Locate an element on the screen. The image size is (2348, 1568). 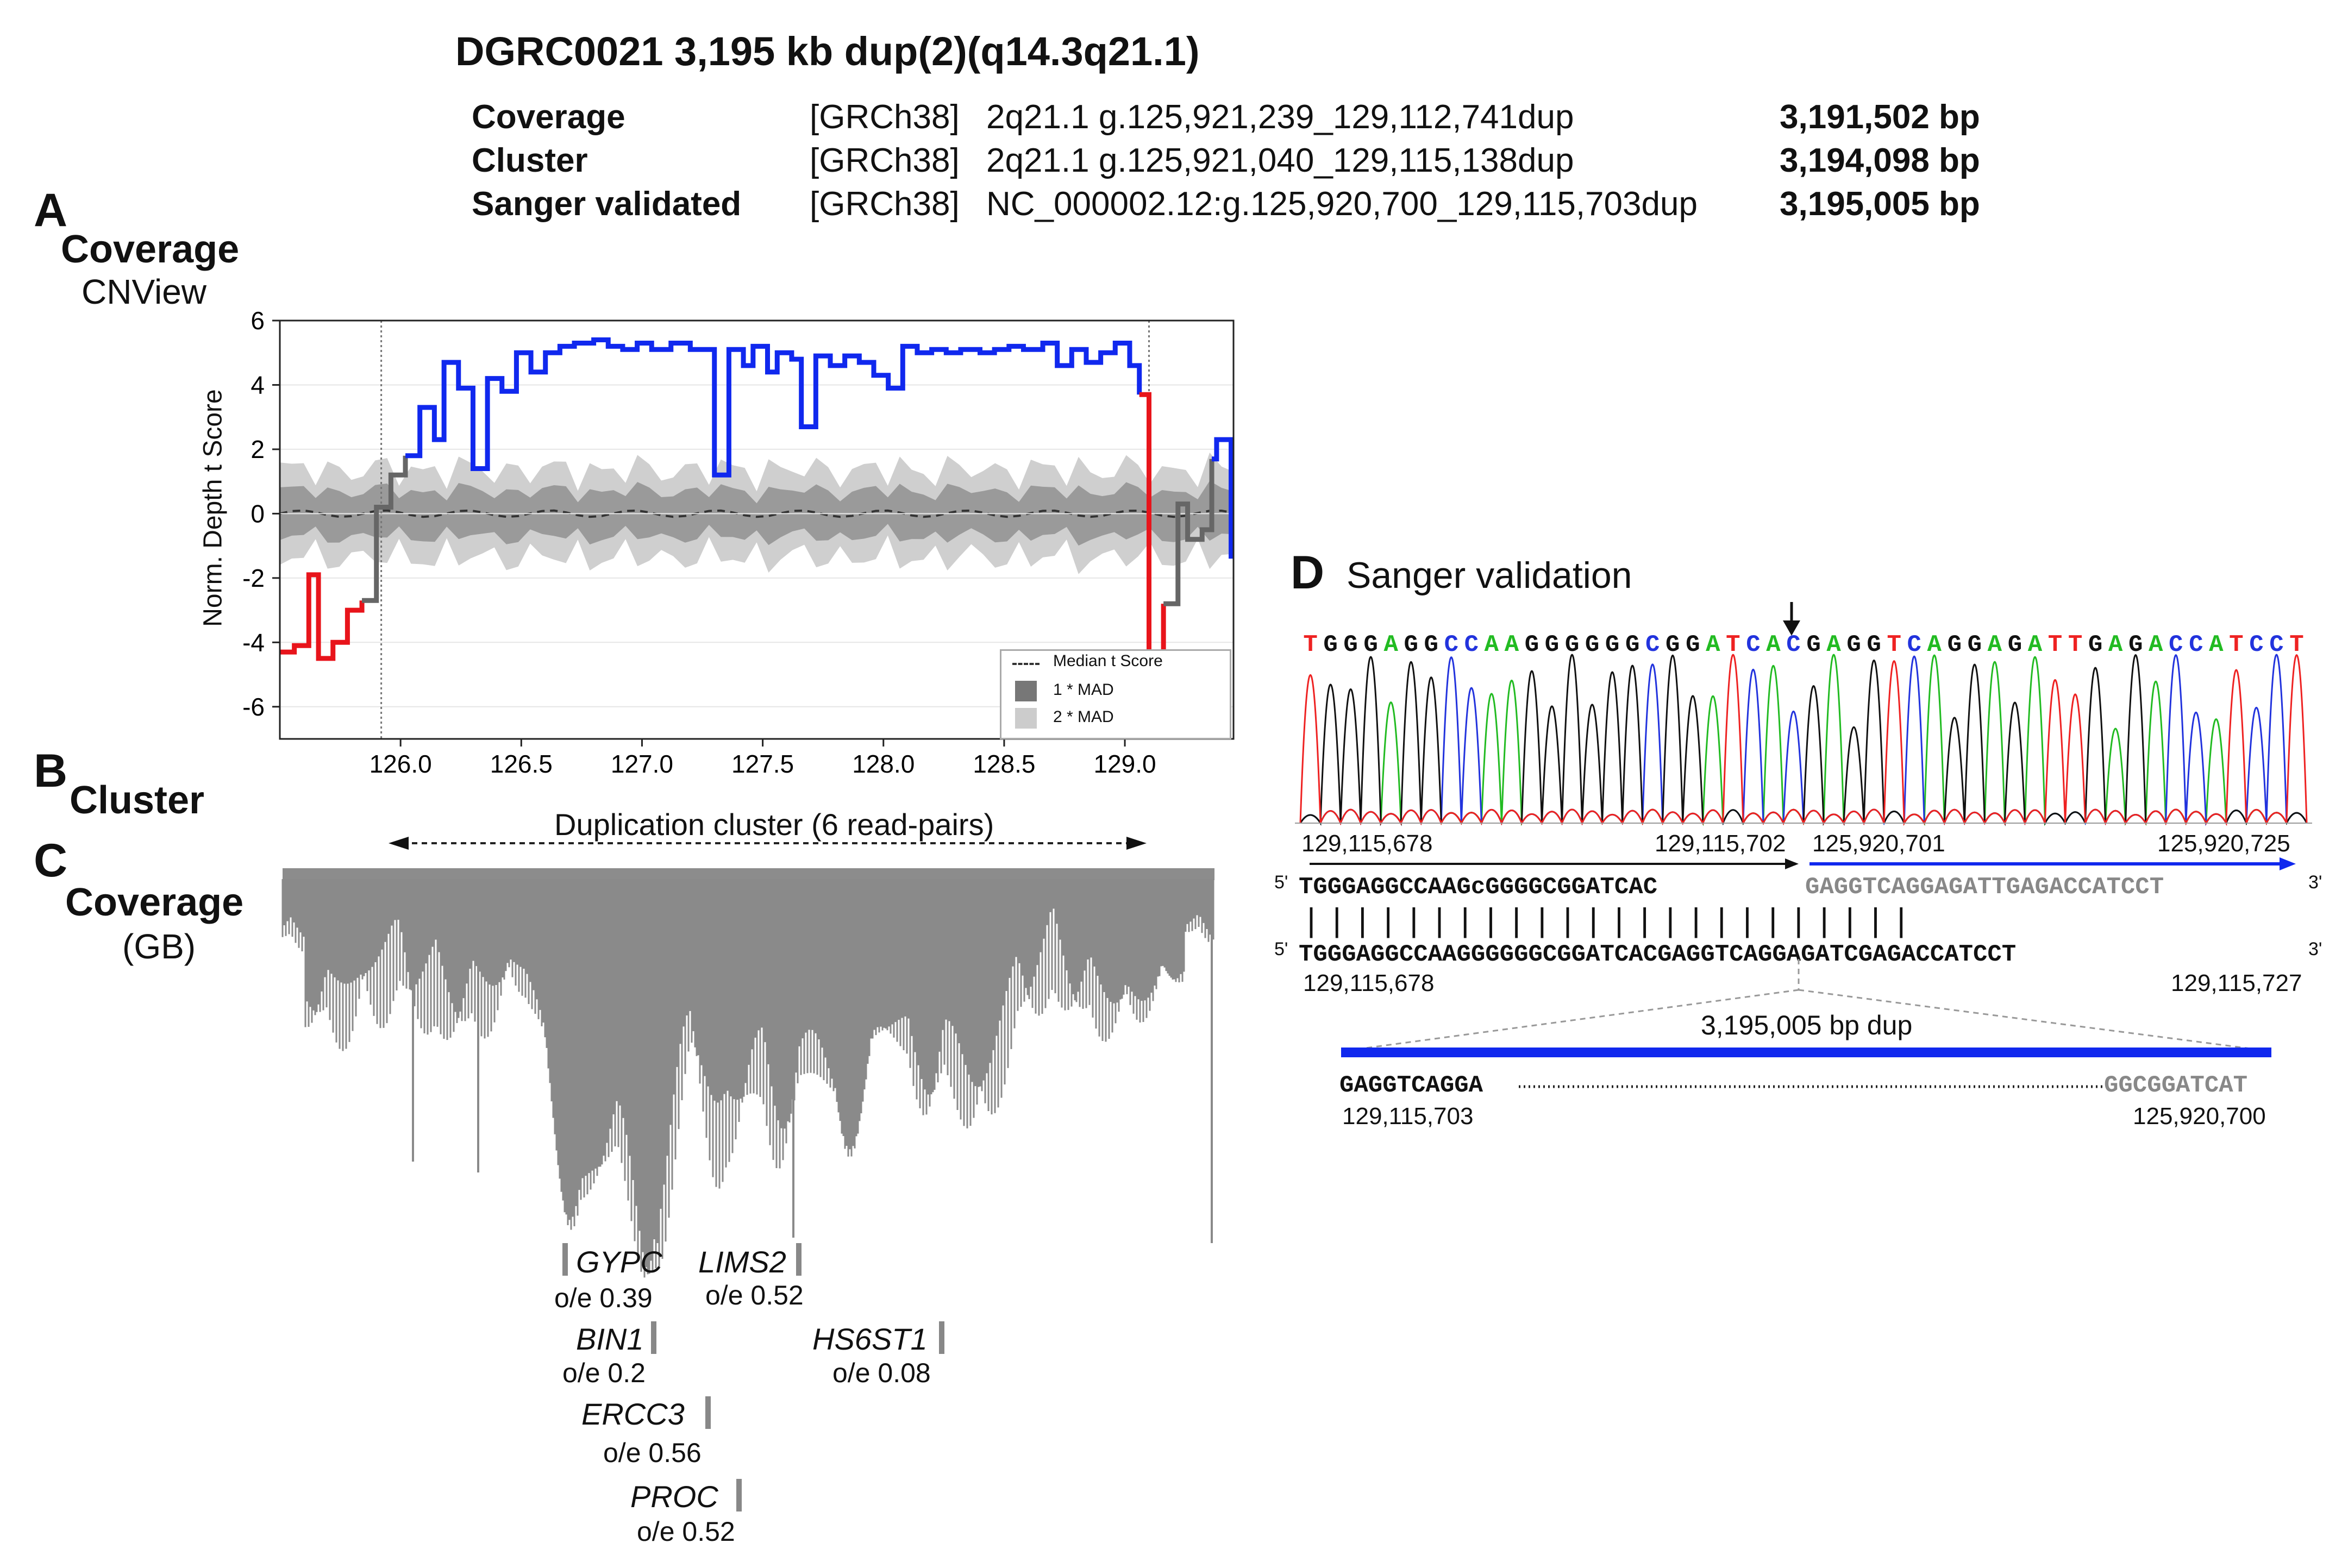
read-suffix: 3' is located at coordinates (2315, 883).